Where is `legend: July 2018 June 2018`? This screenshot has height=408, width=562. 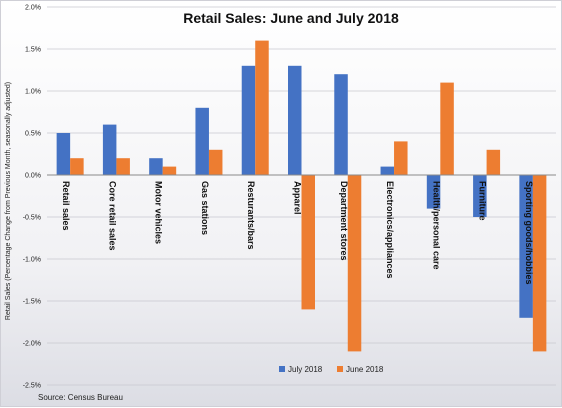 legend: July 2018 June 2018 is located at coordinates (331, 369).